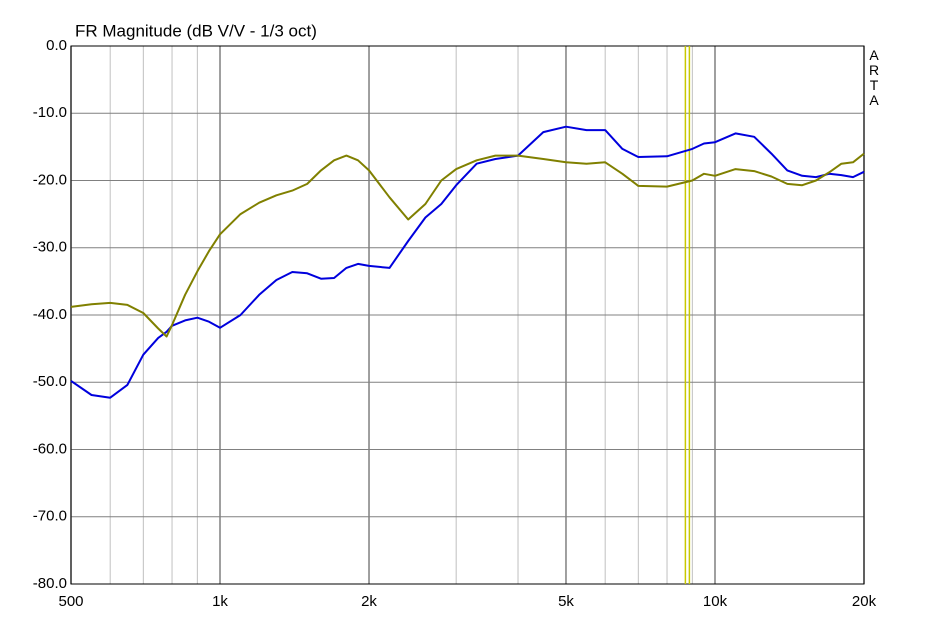  What do you see at coordinates (864, 601) in the screenshot?
I see `x-tick-label: 20k` at bounding box center [864, 601].